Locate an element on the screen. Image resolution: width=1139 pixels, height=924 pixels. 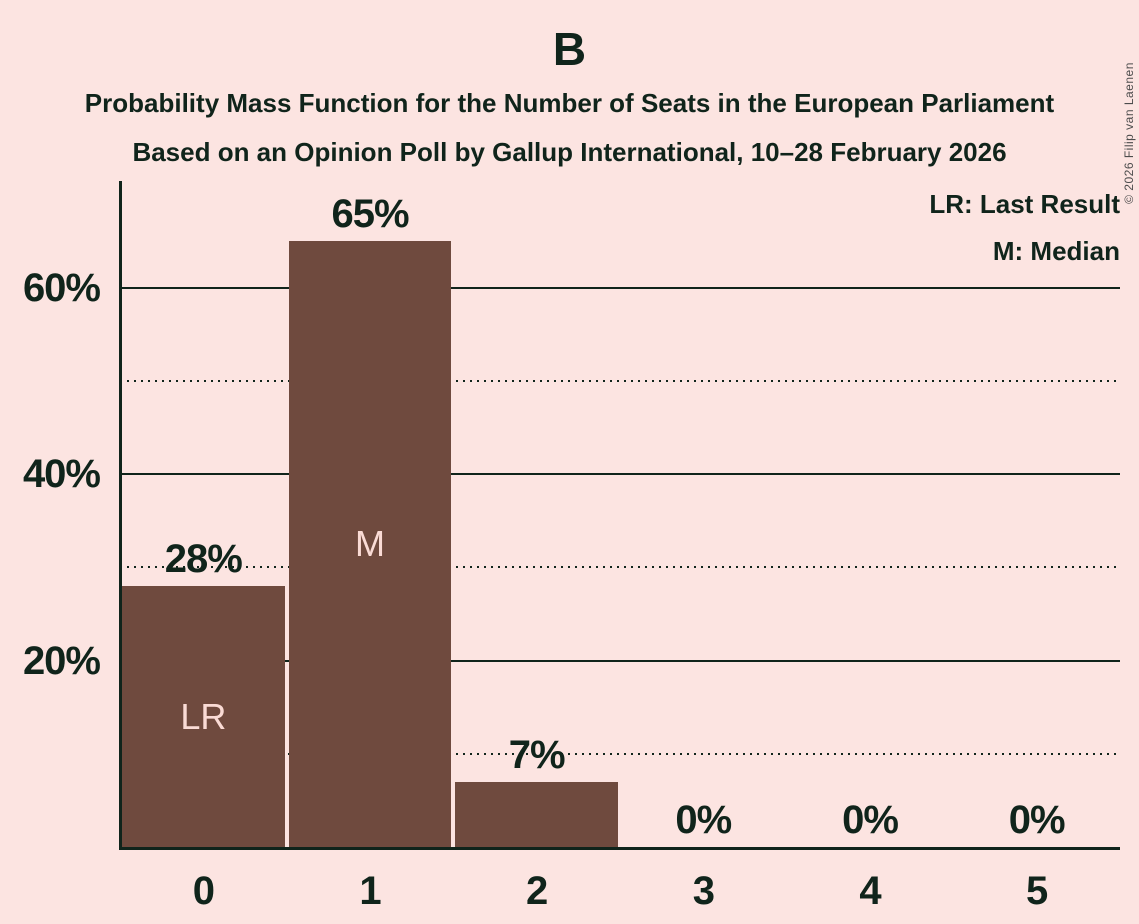
y-tick-label-20: 20% is located at coordinates (61, 660).